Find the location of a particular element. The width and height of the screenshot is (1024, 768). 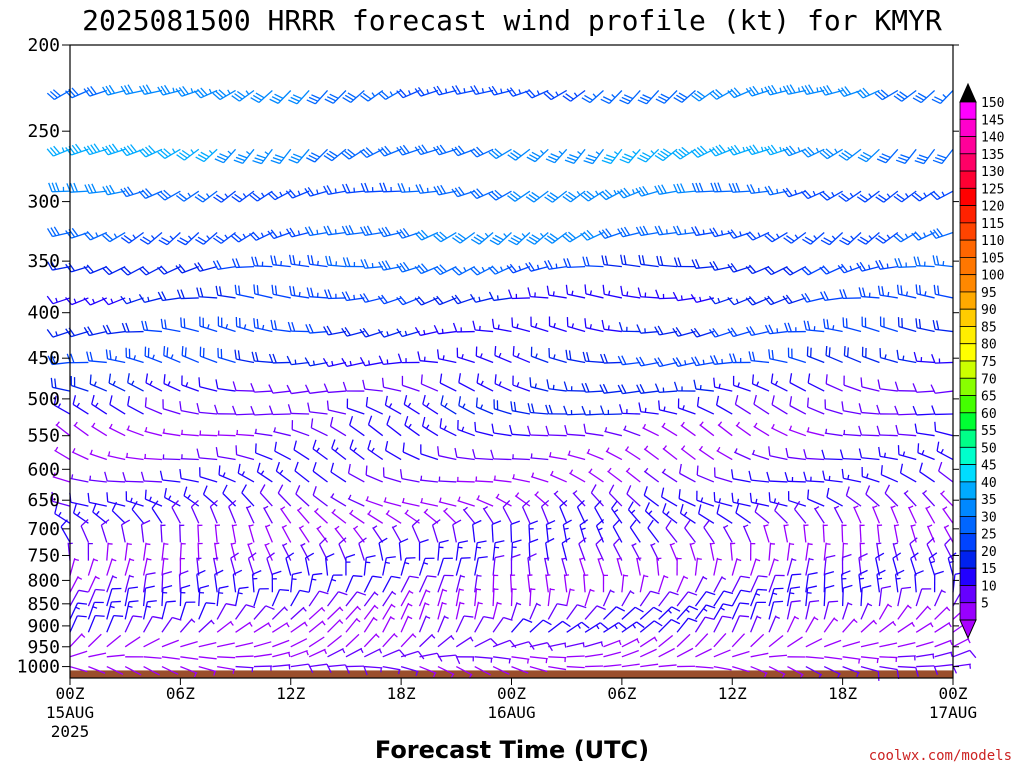

colorbar-label: 45 is located at coordinates (989, 466).